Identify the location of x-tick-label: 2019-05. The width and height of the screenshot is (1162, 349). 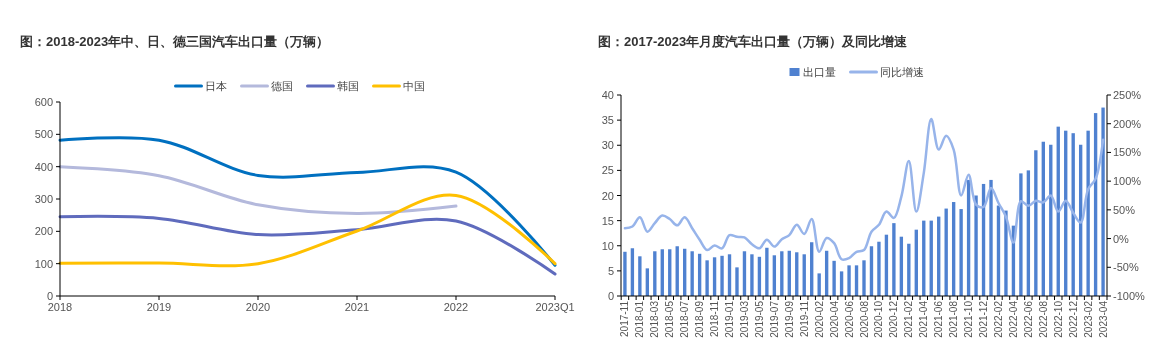
(759, 319).